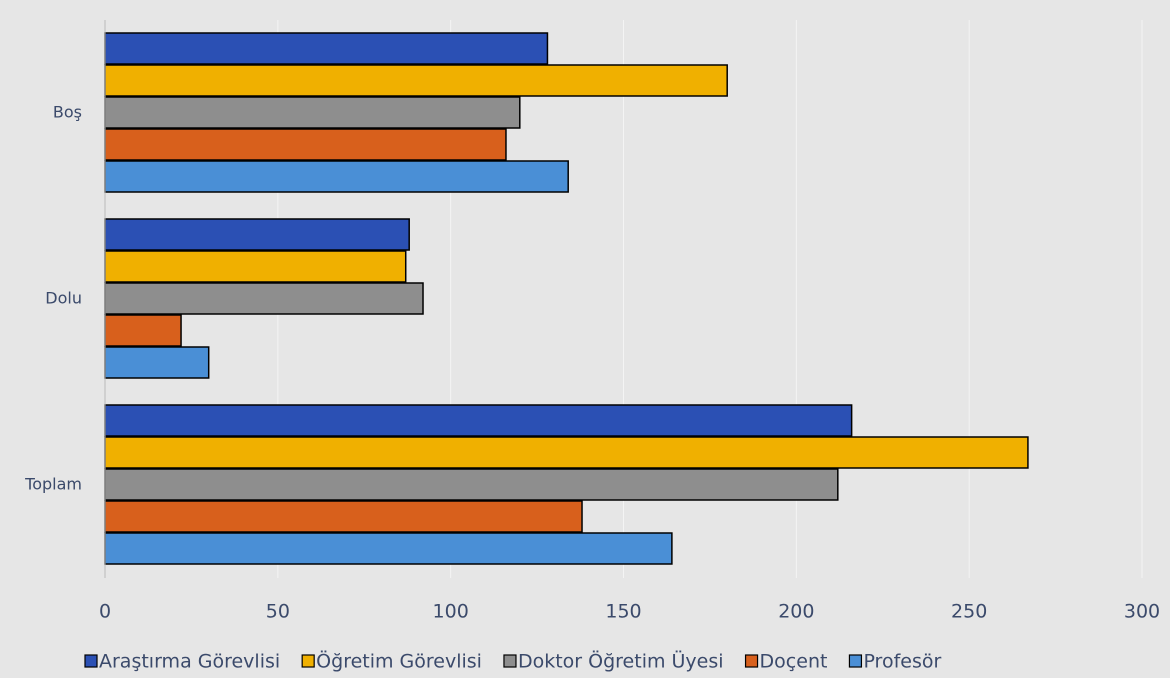 Image resolution: width=1170 pixels, height=678 pixels. What do you see at coordinates (902, 662) in the screenshot?
I see `legend-label: Profesör` at bounding box center [902, 662].